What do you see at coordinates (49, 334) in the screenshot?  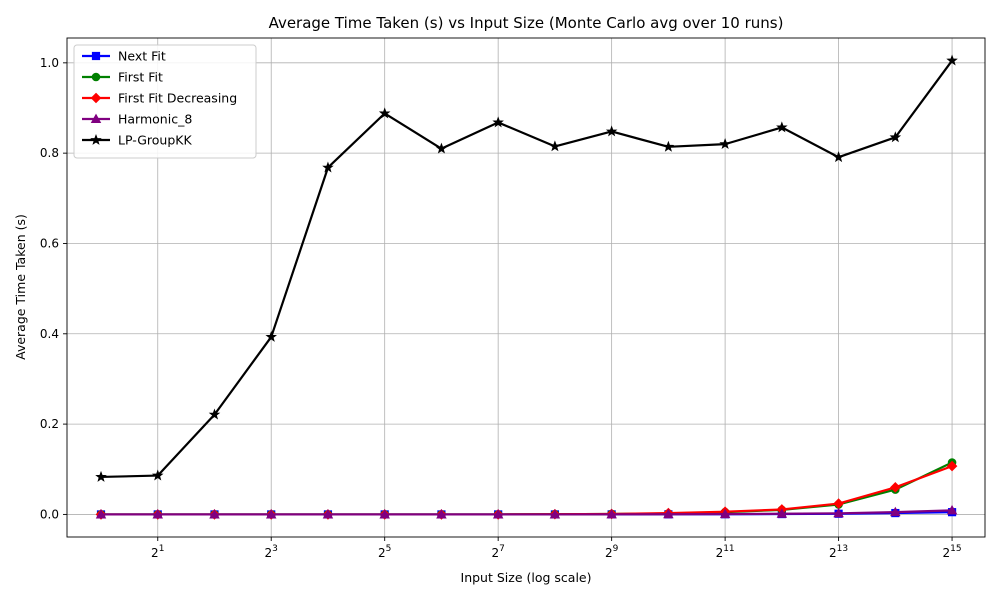 I see `y-tick-label: 0.4` at bounding box center [49, 334].